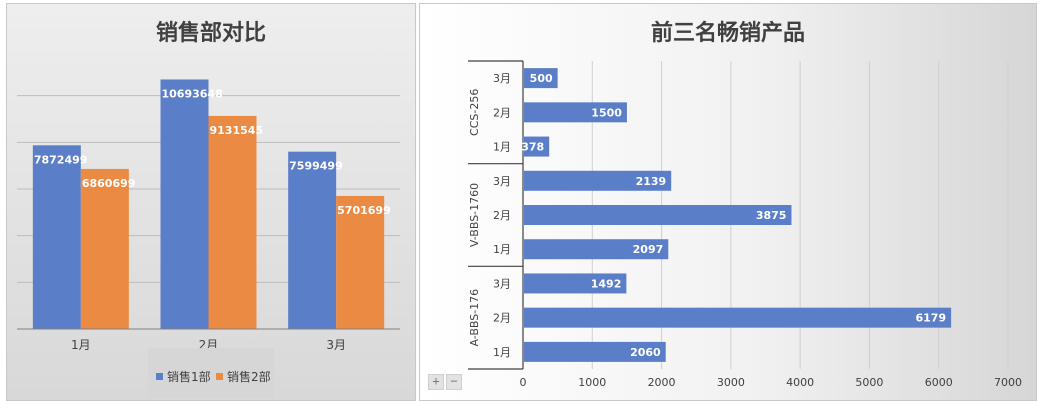  Describe the element at coordinates (336, 345) in the screenshot. I see `x-tick-label: 3月` at that location.